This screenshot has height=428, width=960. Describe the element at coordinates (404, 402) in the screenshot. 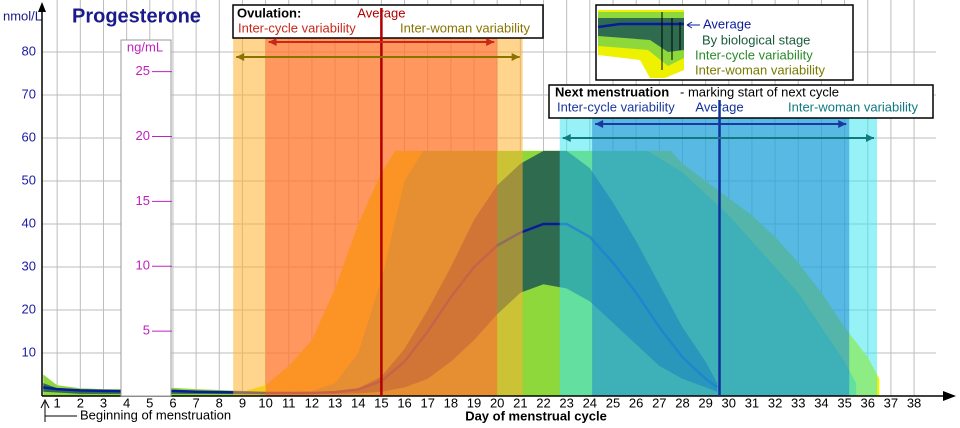

I see `x-tick-label: 16` at that location.